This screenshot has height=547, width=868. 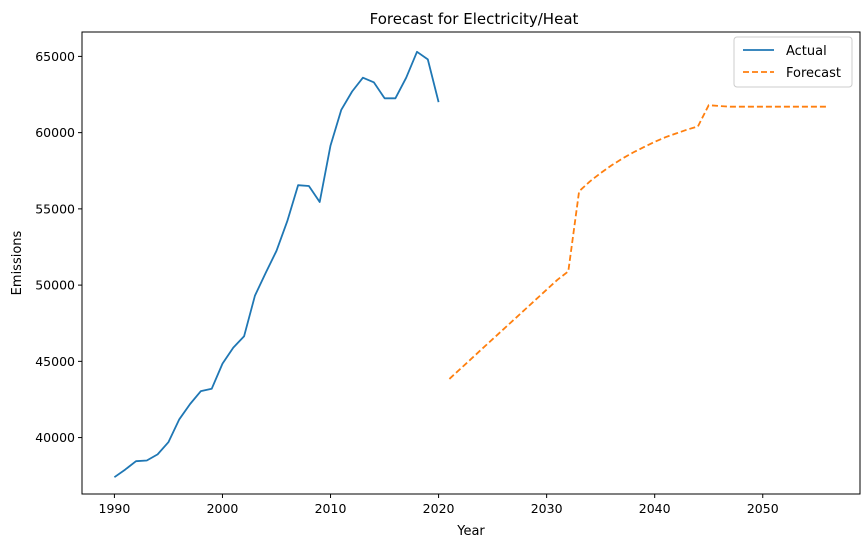 What do you see at coordinates (763, 508) in the screenshot?
I see `x-tick-label: 2050` at bounding box center [763, 508].